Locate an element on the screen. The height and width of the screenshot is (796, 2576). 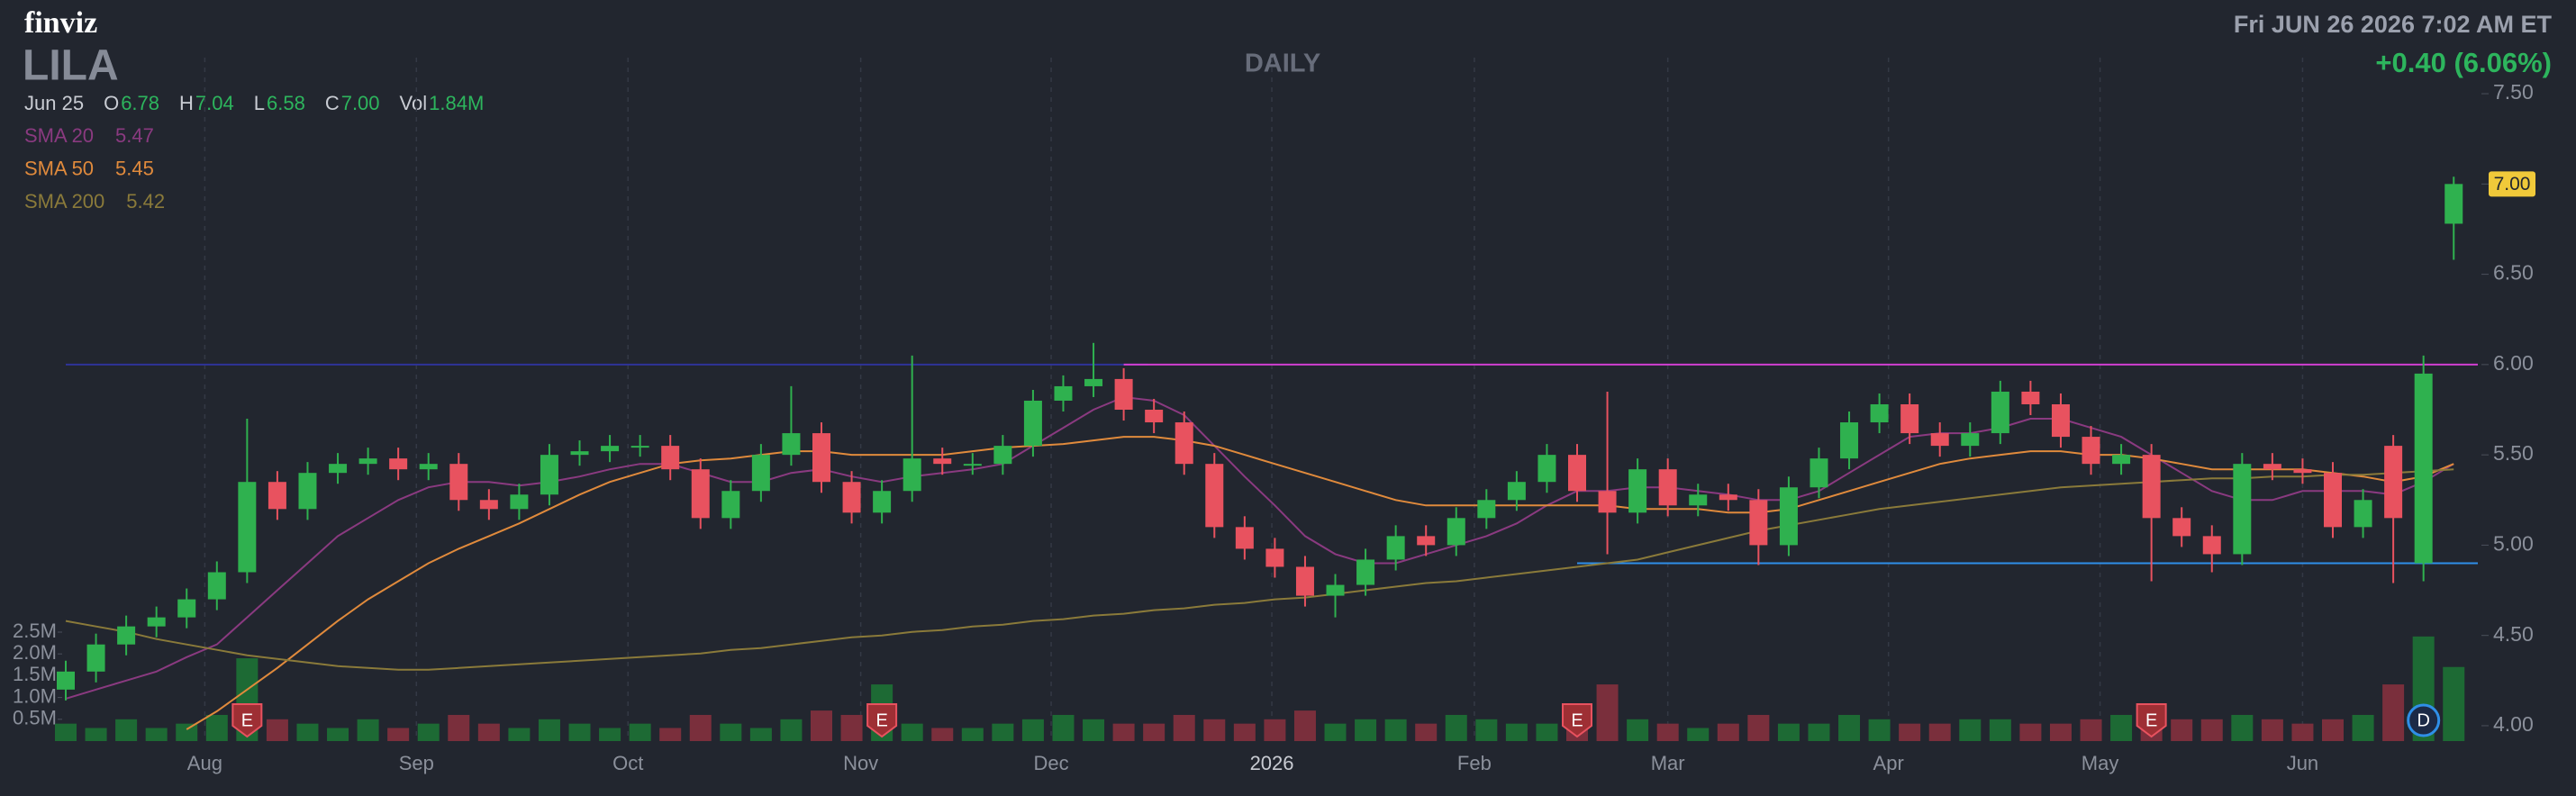
ohlc-value: 6.78 is located at coordinates (140, 103).